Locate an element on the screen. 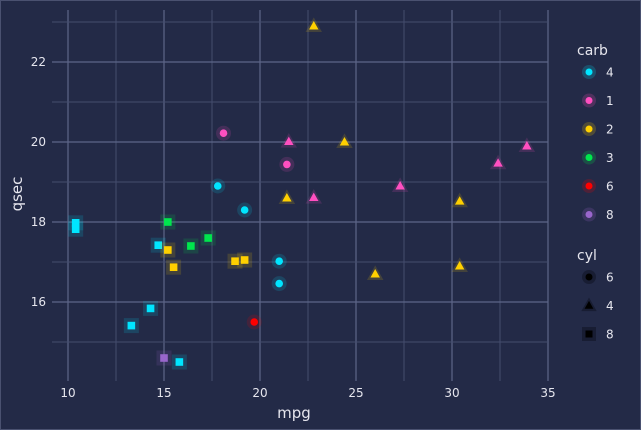 The width and height of the screenshot is (641, 430). y-tick-label: 18 is located at coordinates (38, 222).